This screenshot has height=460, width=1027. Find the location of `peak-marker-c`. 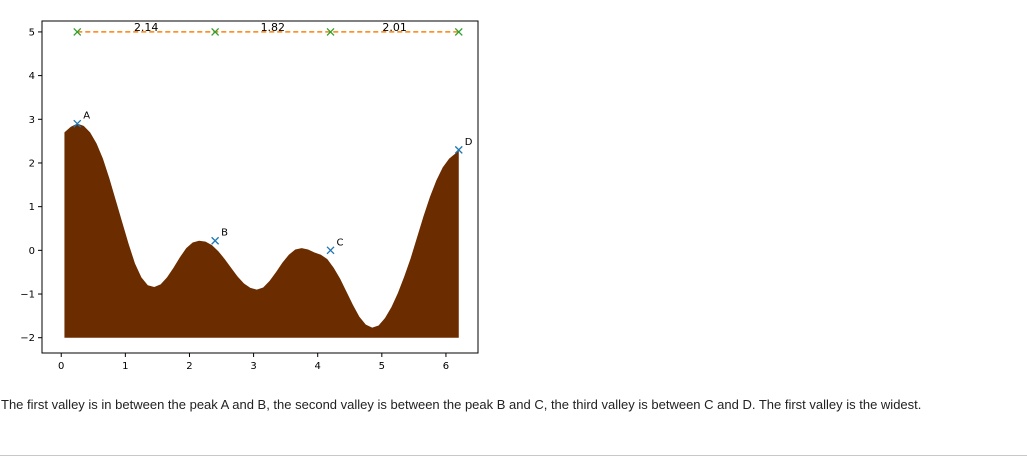

peak-marker-c is located at coordinates (330, 250).